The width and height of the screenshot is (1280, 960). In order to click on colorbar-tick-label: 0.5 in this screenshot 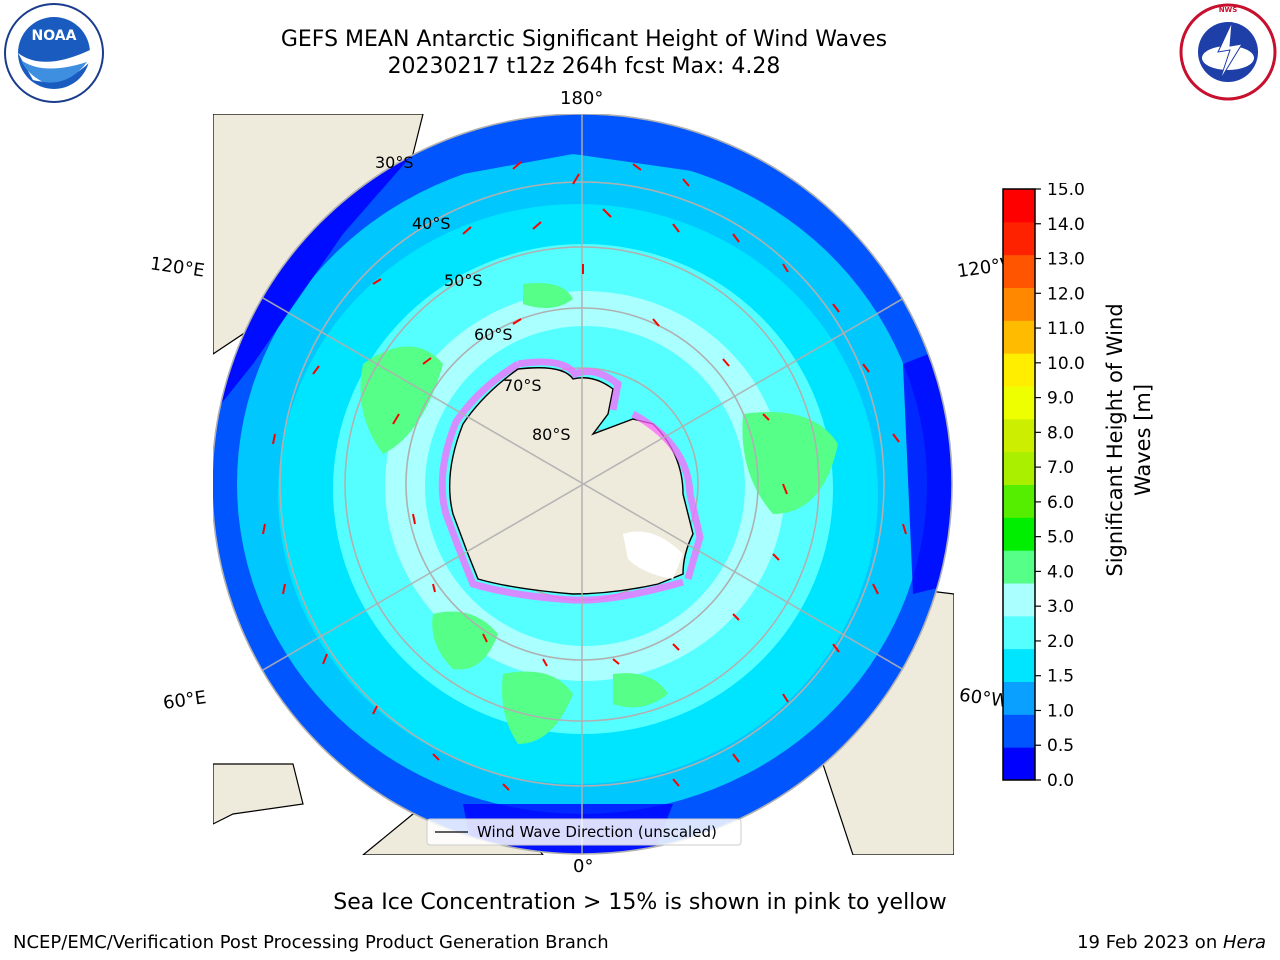, I will do `click(1060, 746)`.